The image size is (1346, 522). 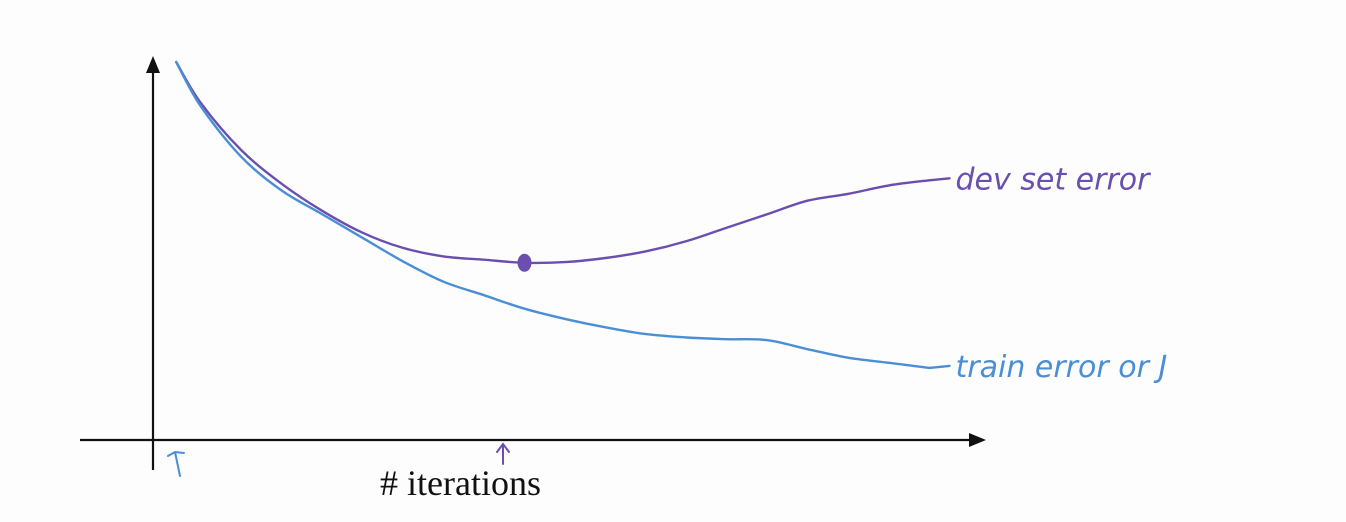 I want to click on x-axis-arrowhead, so click(x=977, y=440).